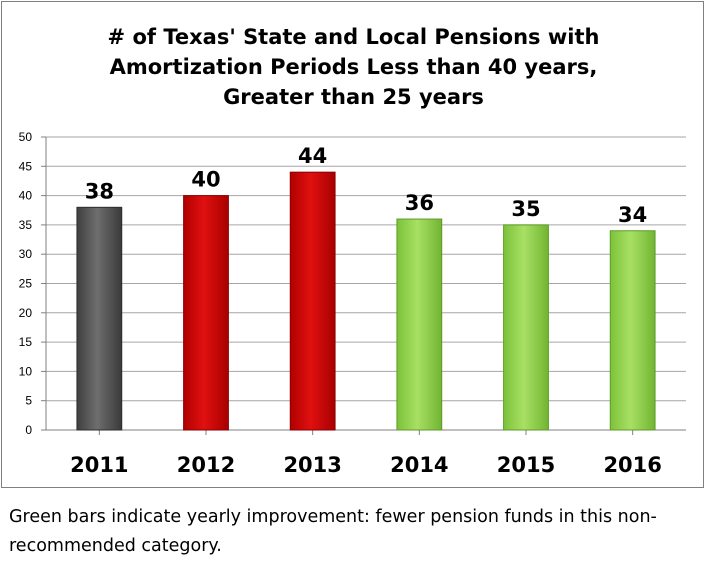 The height and width of the screenshot is (563, 707). What do you see at coordinates (312, 301) in the screenshot?
I see `bar-2013` at bounding box center [312, 301].